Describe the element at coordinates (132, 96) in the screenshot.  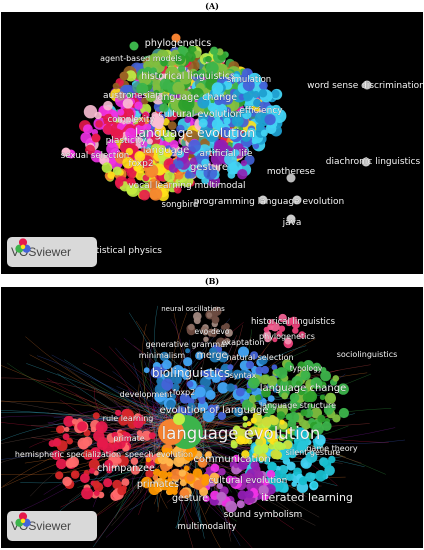
I see `term-label: austronesian` at that location.